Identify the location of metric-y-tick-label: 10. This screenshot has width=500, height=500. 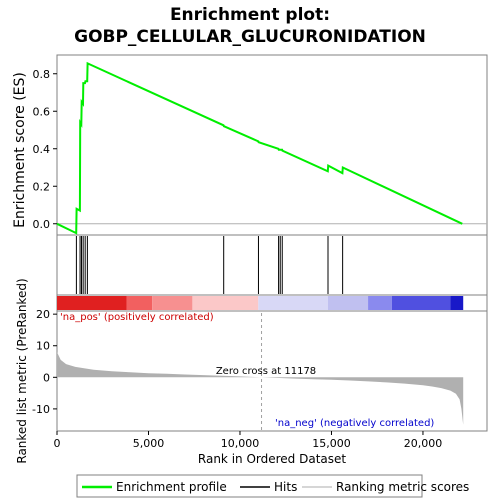
(43, 346).